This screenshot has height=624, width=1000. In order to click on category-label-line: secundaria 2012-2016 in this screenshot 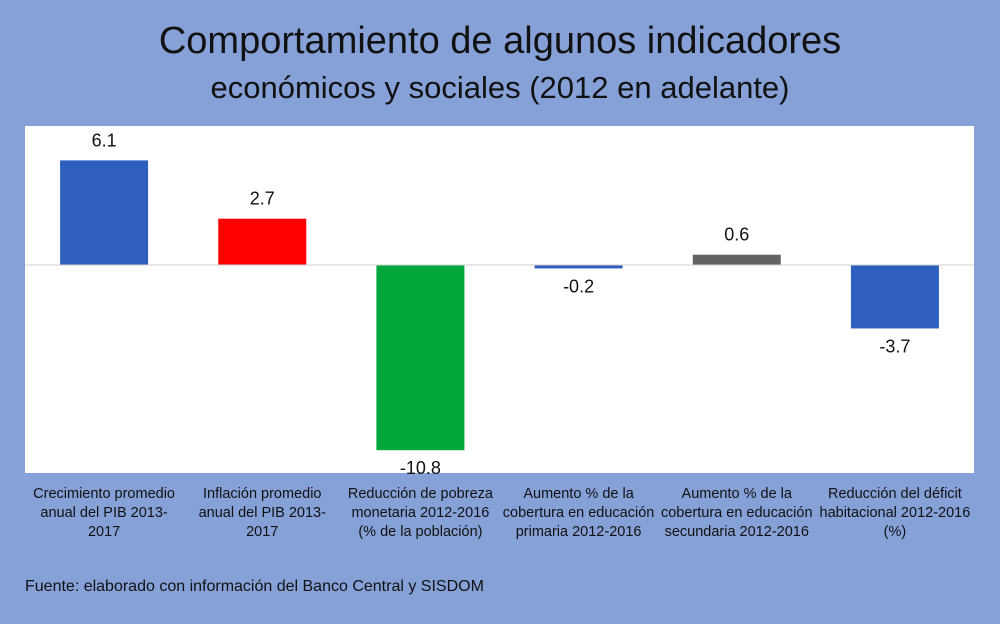, I will do `click(736, 532)`.